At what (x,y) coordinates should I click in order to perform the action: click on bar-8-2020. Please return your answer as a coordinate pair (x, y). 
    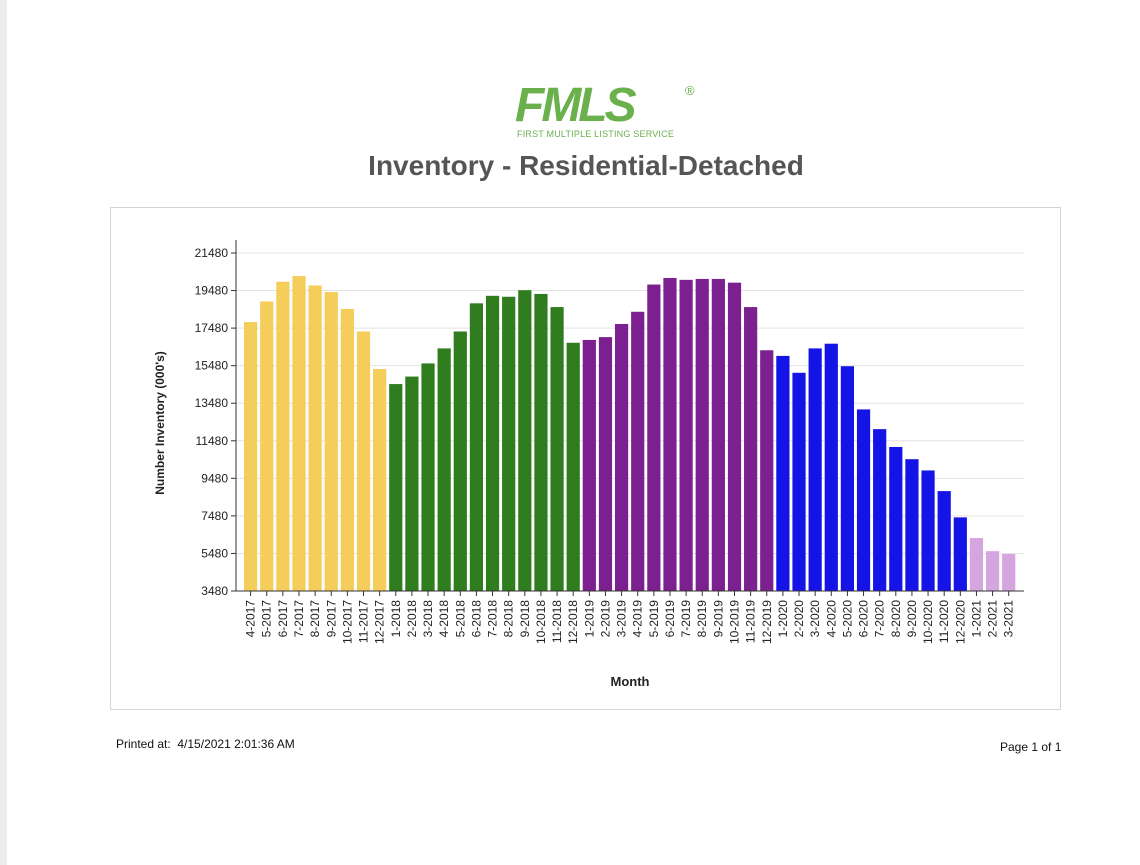
    Looking at the image, I should click on (896, 518).